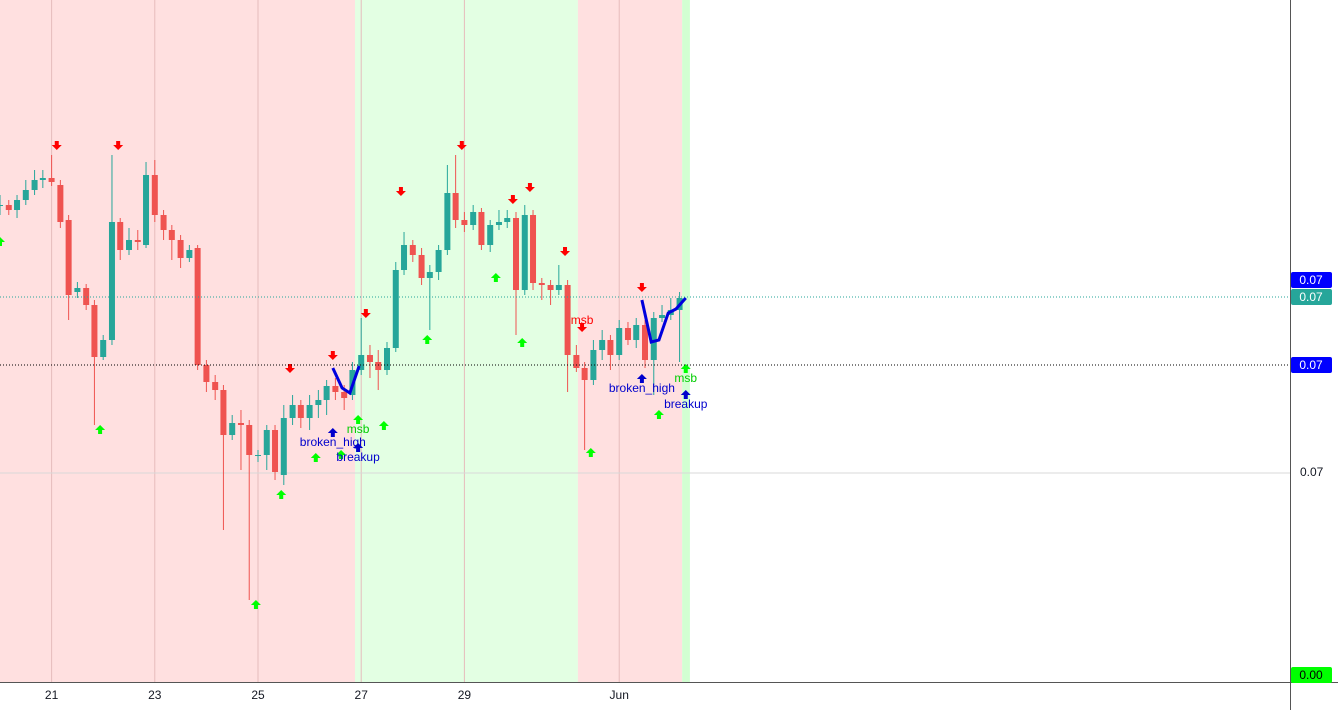 The image size is (1338, 710). I want to click on x-tick-label: 27, so click(362, 695).